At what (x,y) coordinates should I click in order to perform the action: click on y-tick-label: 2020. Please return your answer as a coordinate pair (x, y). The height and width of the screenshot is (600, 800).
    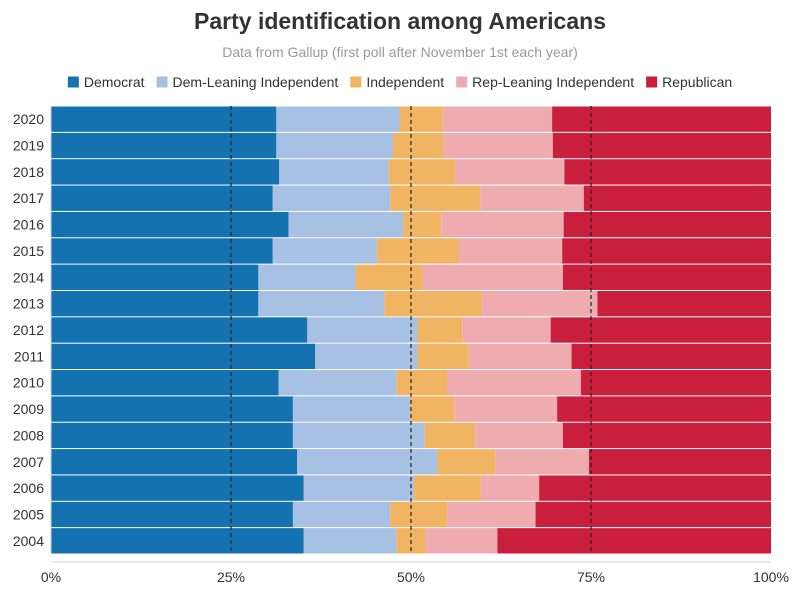
    Looking at the image, I should click on (28, 119).